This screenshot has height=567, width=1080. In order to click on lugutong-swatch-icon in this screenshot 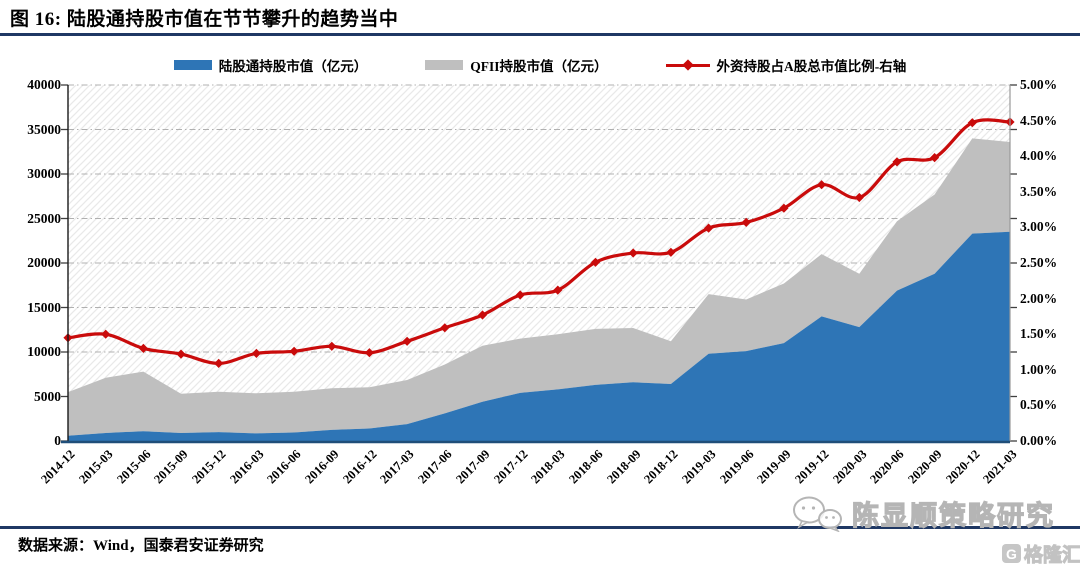, I will do `click(192, 65)`.